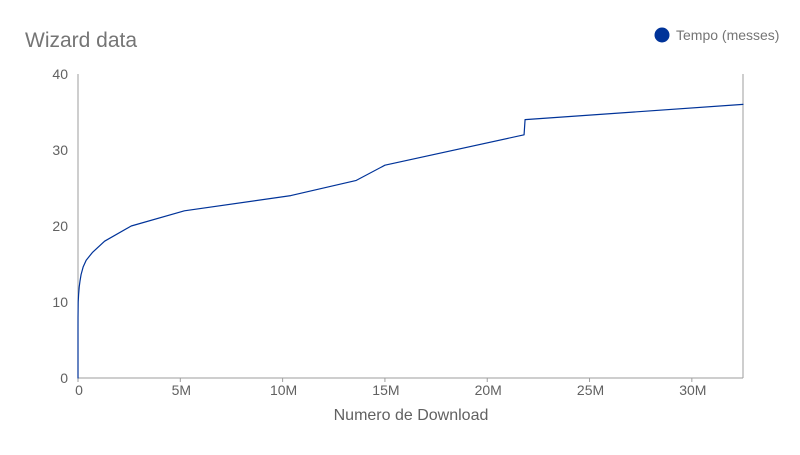 This screenshot has width=800, height=455. Describe the element at coordinates (181, 390) in the screenshot. I see `x-tick-label: 5M` at that location.